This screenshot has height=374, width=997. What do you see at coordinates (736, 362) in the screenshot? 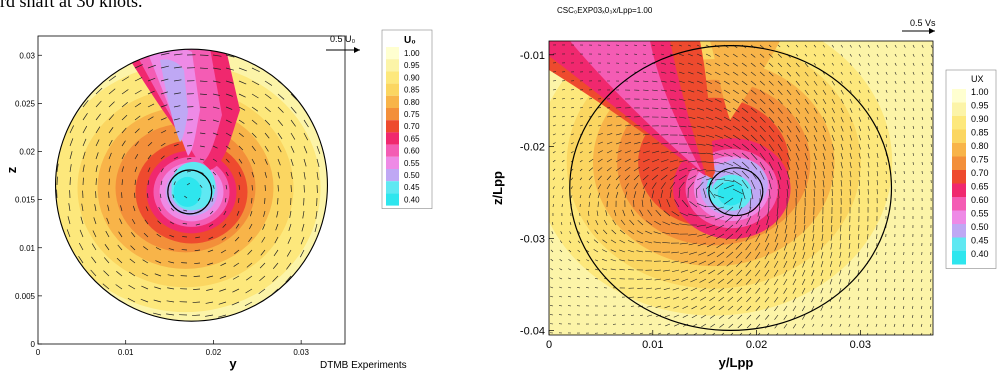
I see `x-axis-label: y/Lpp` at bounding box center [736, 362].